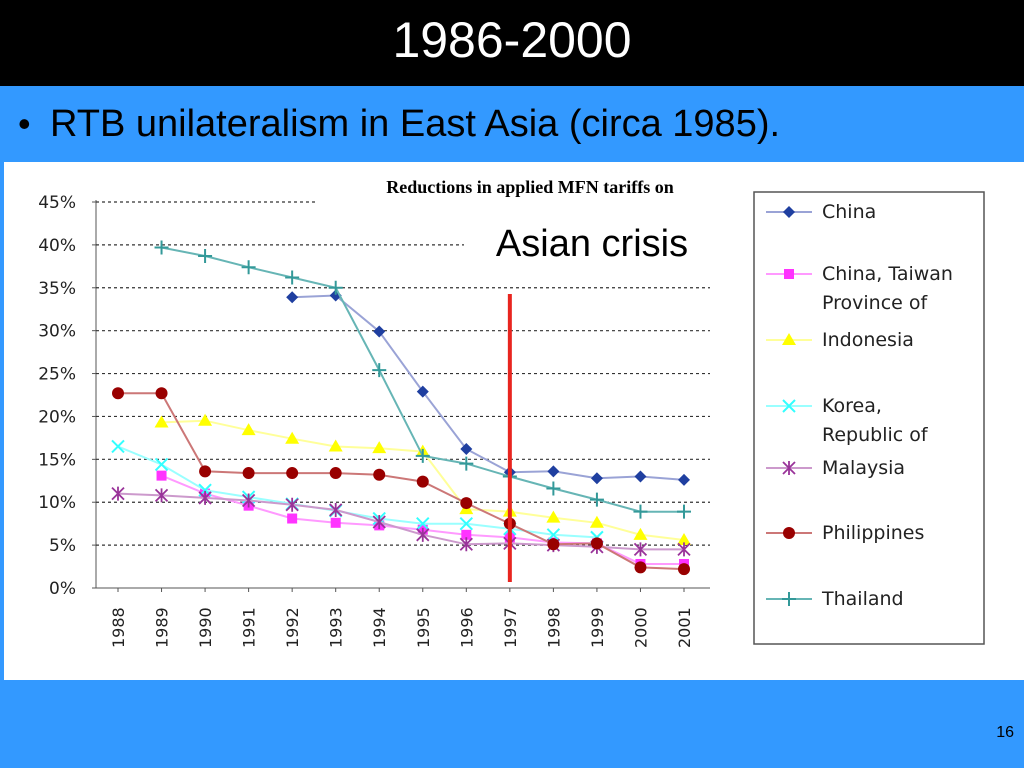 The width and height of the screenshot is (1024, 768). I want to click on chart-title-backing, so click(526, 189).